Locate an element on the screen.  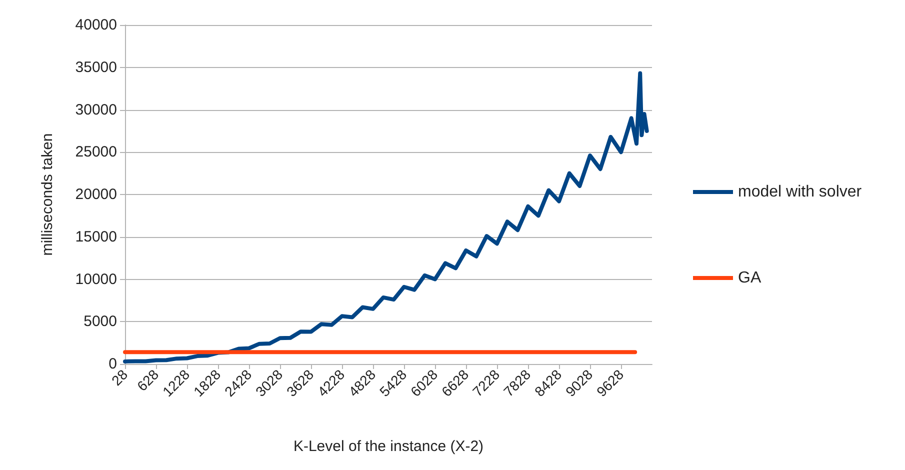
y-tick-label: 10000 is located at coordinates (96, 279).